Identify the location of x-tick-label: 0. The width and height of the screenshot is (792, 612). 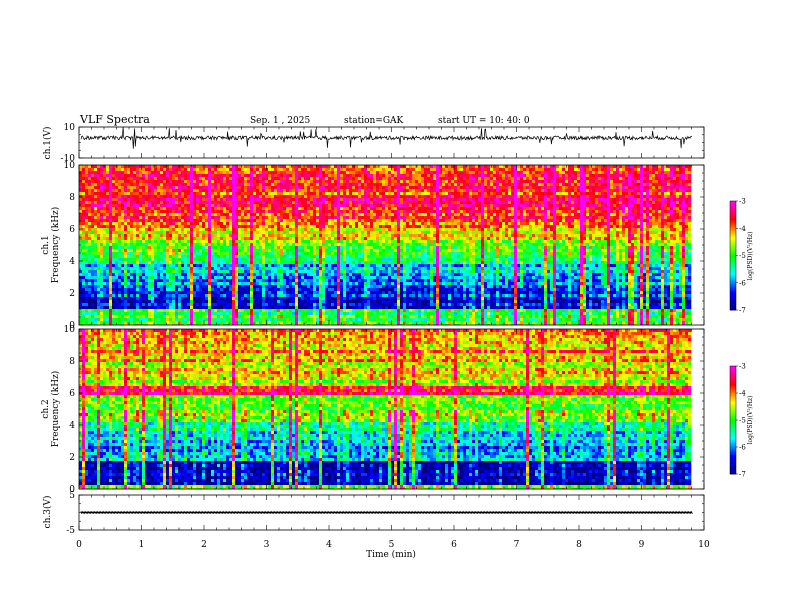
(79, 545).